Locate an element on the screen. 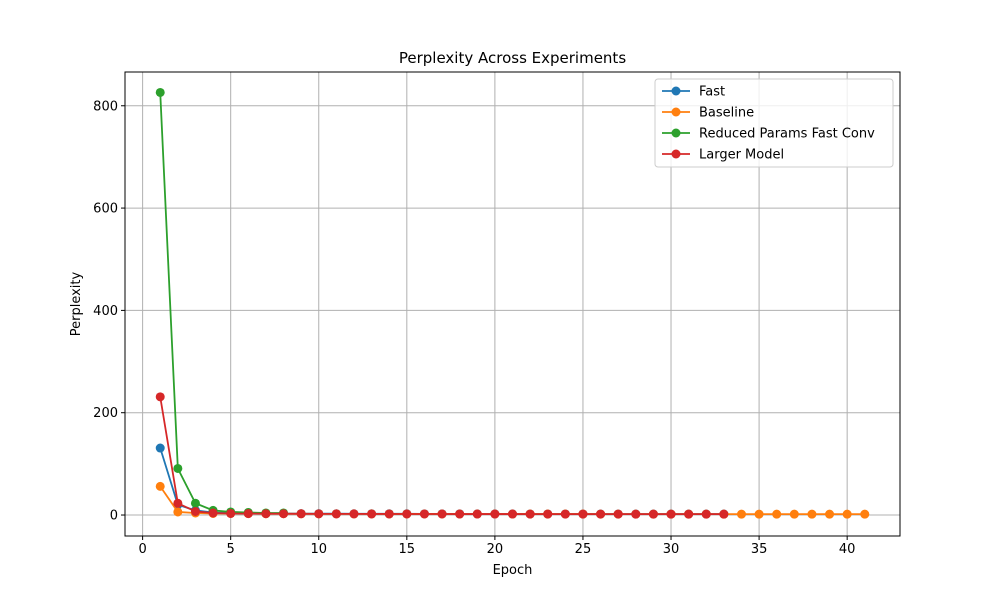  x-tick-label: 30 is located at coordinates (671, 549).